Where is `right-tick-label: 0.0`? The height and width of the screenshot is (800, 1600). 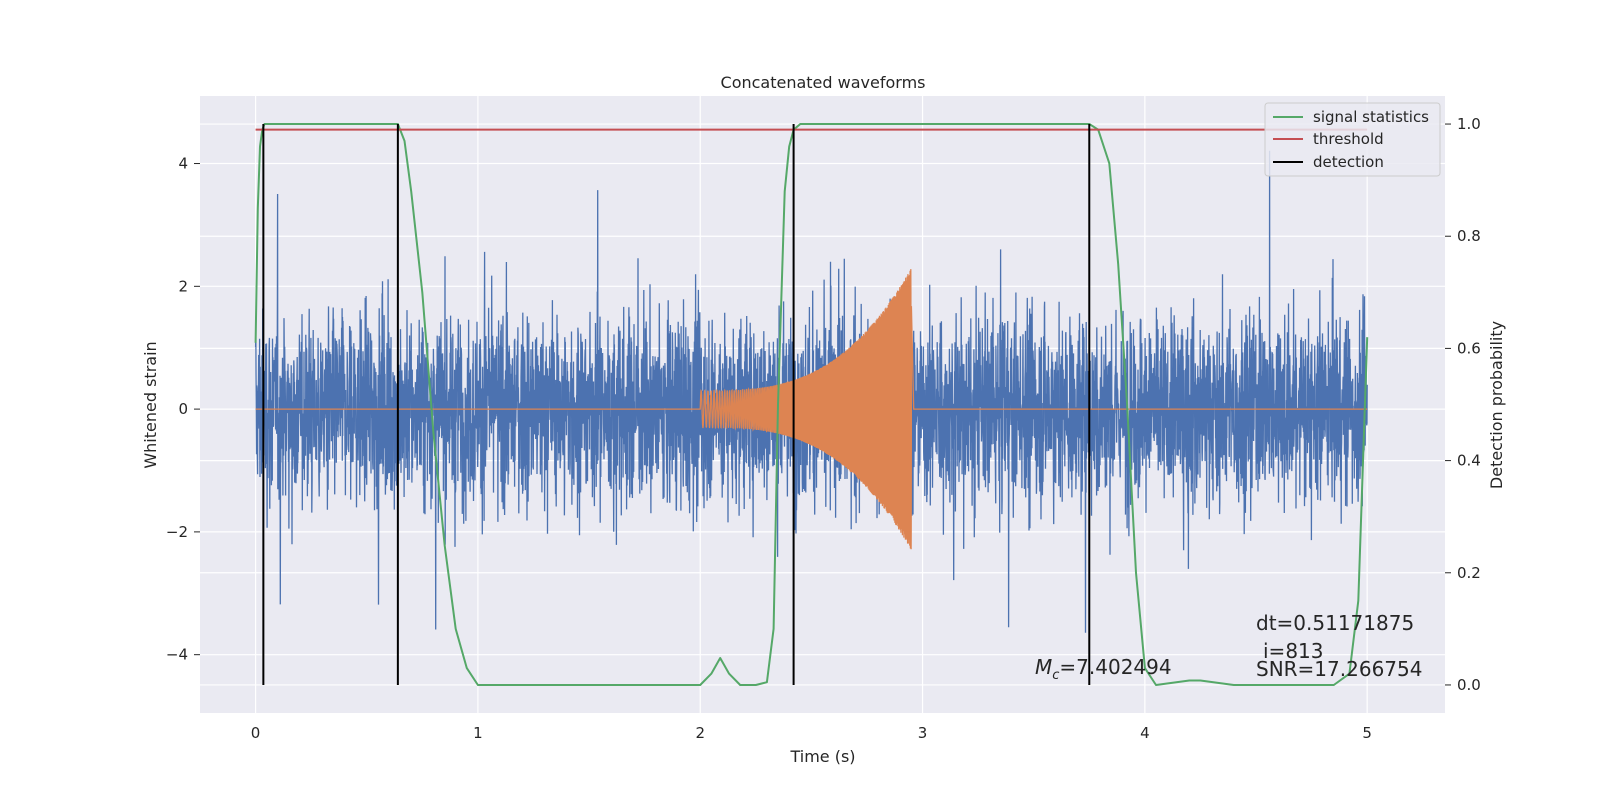 right-tick-label: 0.0 is located at coordinates (1469, 685).